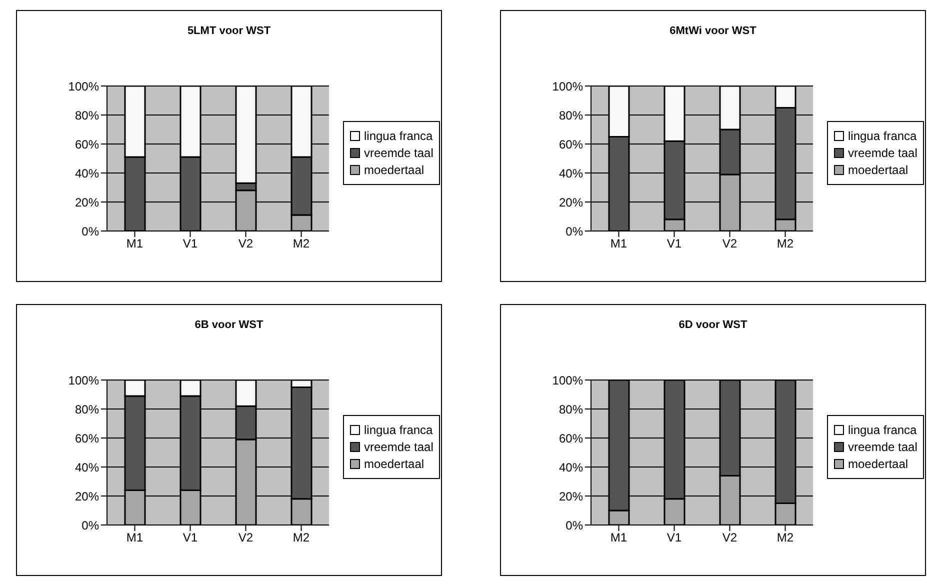 Image resolution: width=927 pixels, height=586 pixels. What do you see at coordinates (229, 31) in the screenshot?
I see `chart-title: 5LMT voor WST` at bounding box center [229, 31].